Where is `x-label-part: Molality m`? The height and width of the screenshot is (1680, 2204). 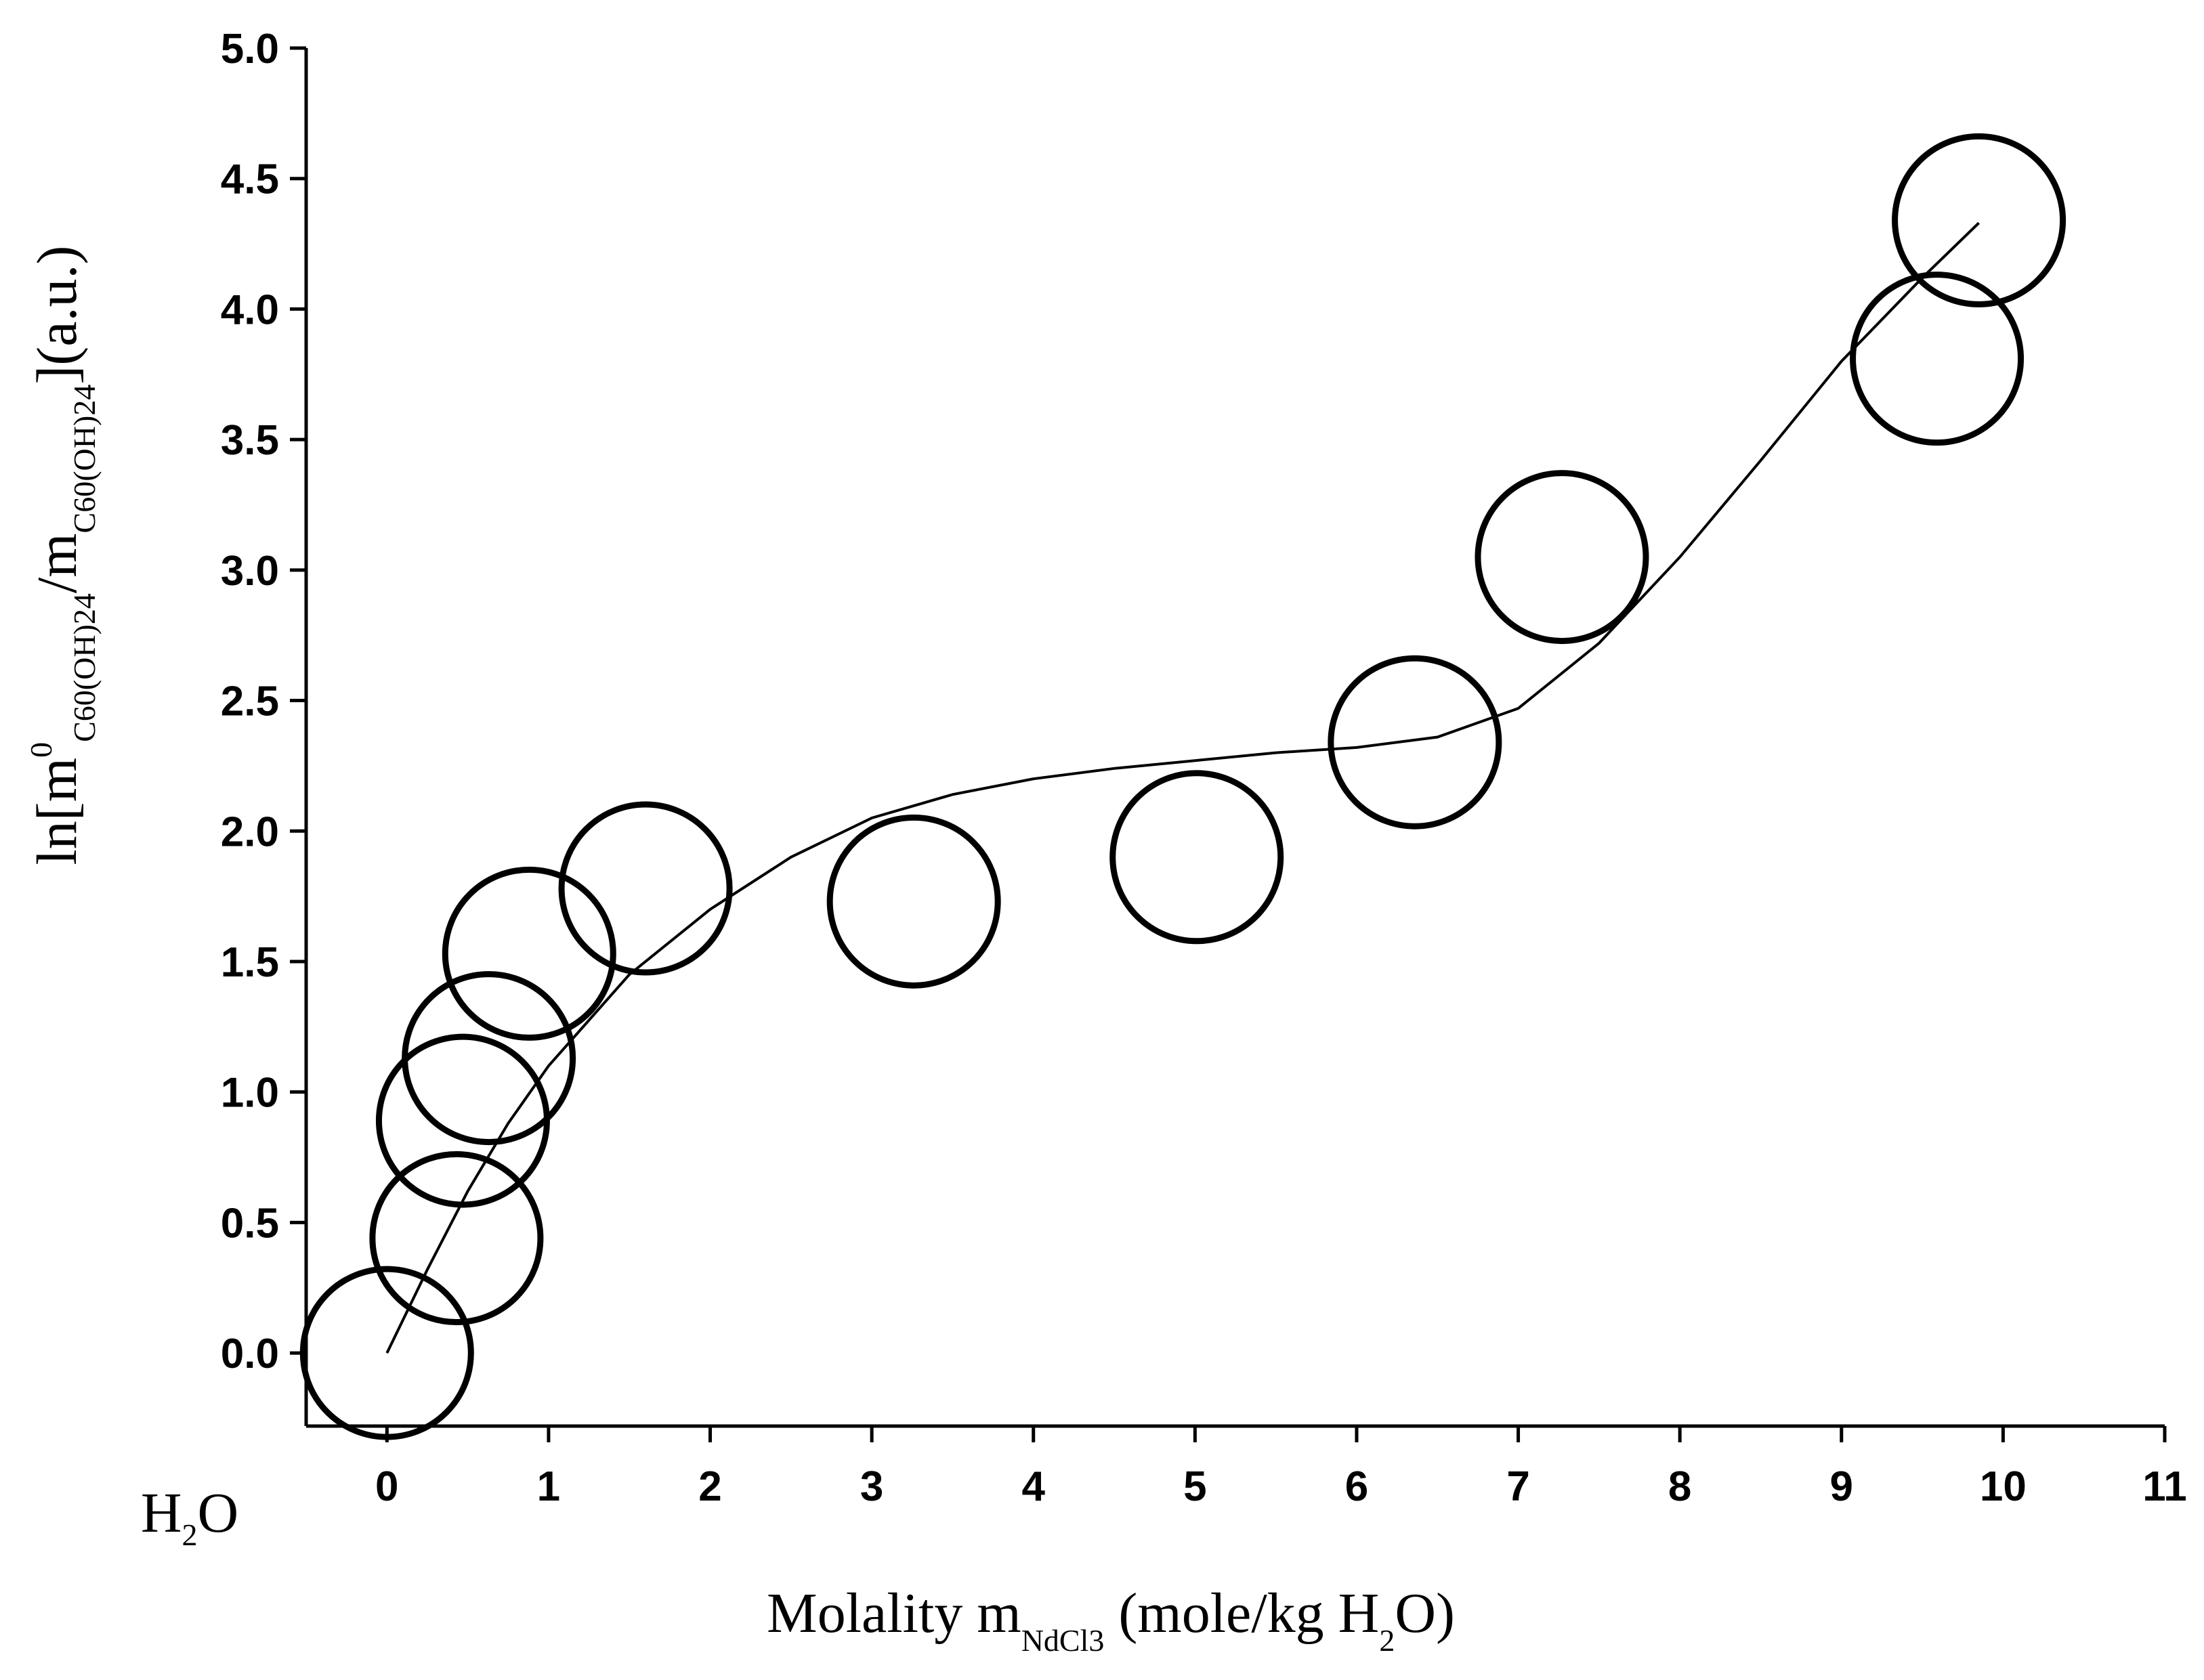 x-label-part: Molality m is located at coordinates (894, 1613).